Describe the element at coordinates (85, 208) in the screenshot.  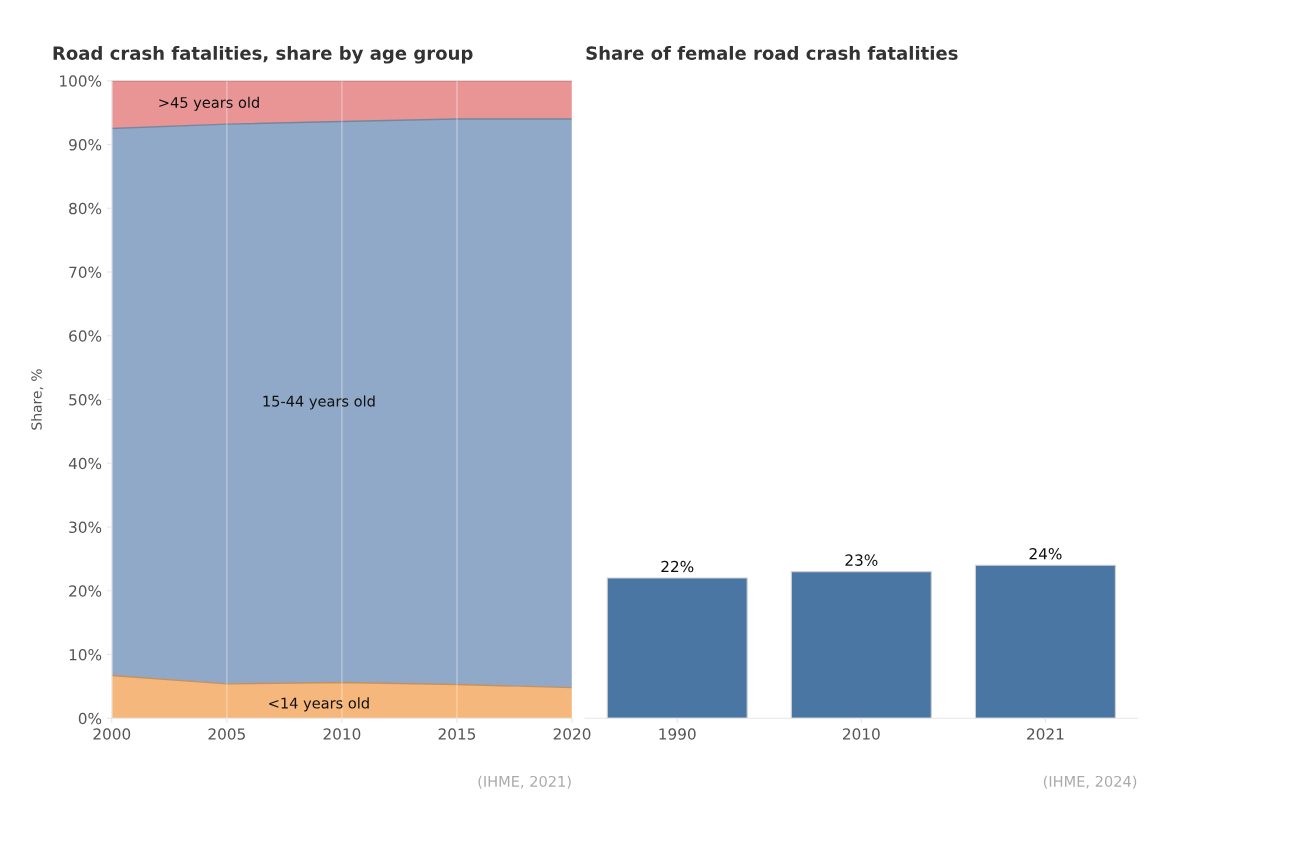
I see `y-tick-label: 80%` at that location.